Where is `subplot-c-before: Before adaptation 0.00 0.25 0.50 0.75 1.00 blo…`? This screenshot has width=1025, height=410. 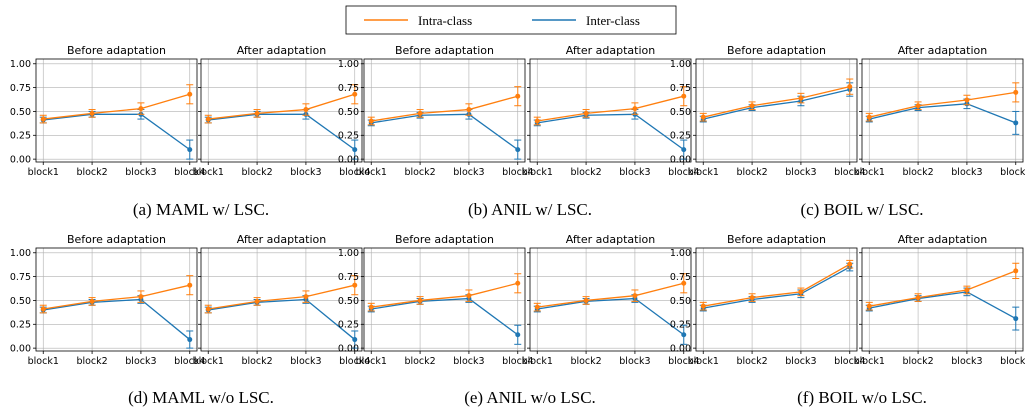 subplot-c-before: Before adaptation 0.00 0.25 0.50 0.75 1.00 blo… is located at coordinates (768, 111).